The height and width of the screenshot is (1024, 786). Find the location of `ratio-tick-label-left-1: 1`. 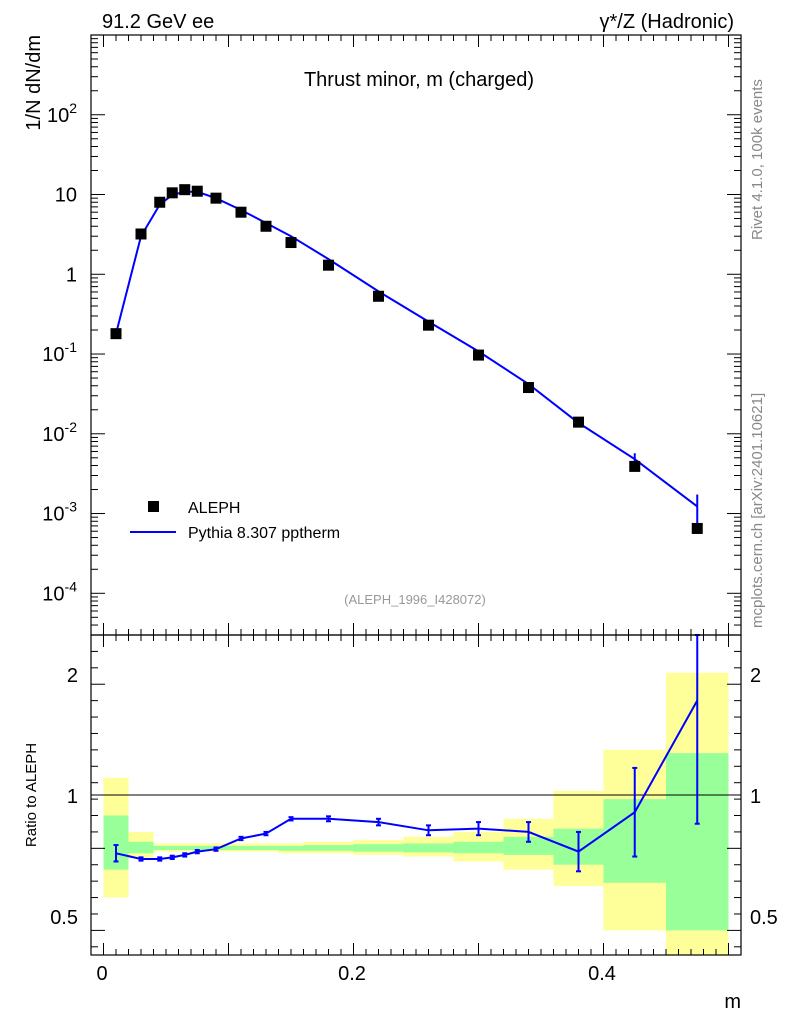

ratio-tick-label-left-1: 1 is located at coordinates (72, 797).